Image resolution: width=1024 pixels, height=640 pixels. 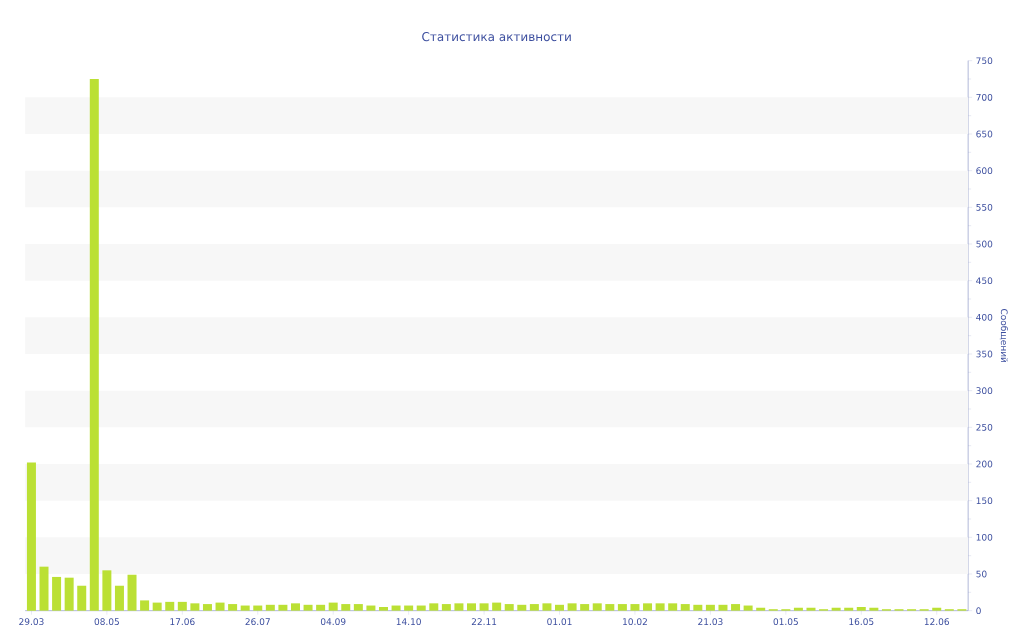 What do you see at coordinates (861, 622) in the screenshot?
I see `x-tick-label: 16.05` at bounding box center [861, 622].